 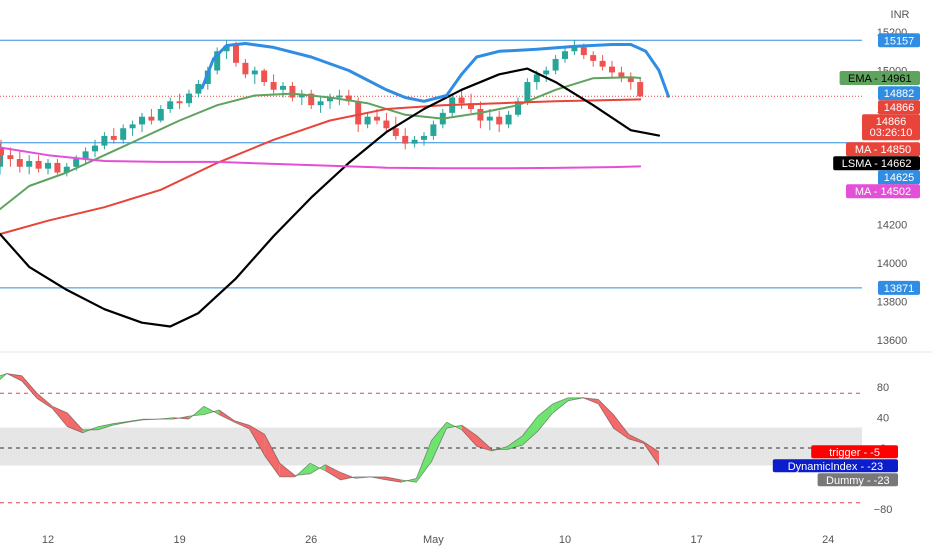 What do you see at coordinates (883, 388) in the screenshot?
I see `osc-y-tick-label: 80` at bounding box center [883, 388].